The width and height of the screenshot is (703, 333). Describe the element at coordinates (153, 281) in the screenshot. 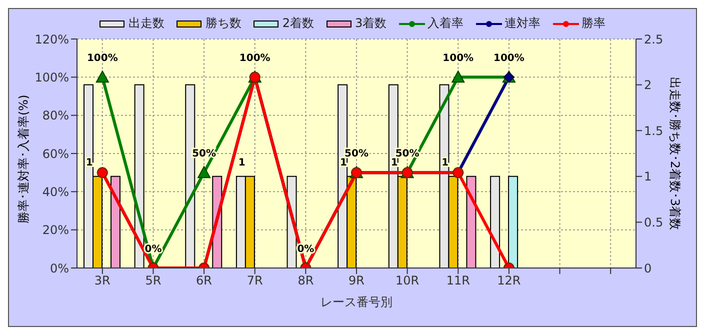

I see `x-tick-label: 5R` at that location.